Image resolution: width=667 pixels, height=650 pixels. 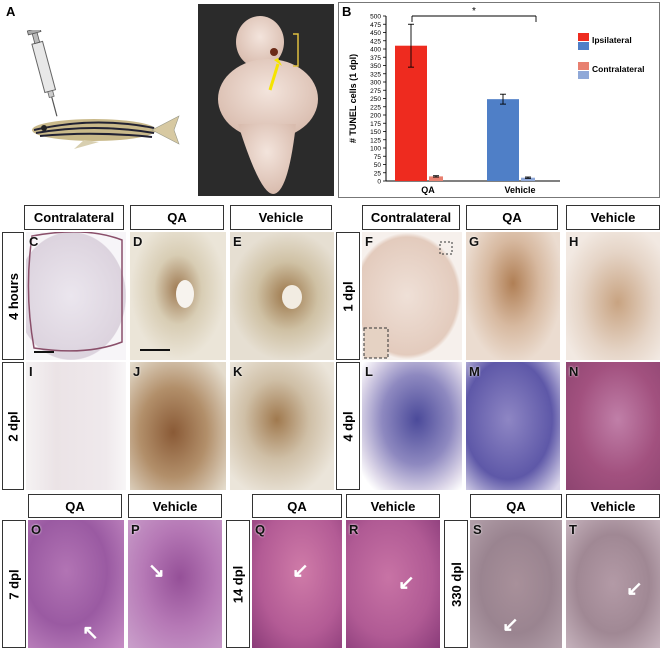 I want to click on row-label-4-hours: 4 hours, so click(x=13, y=296).